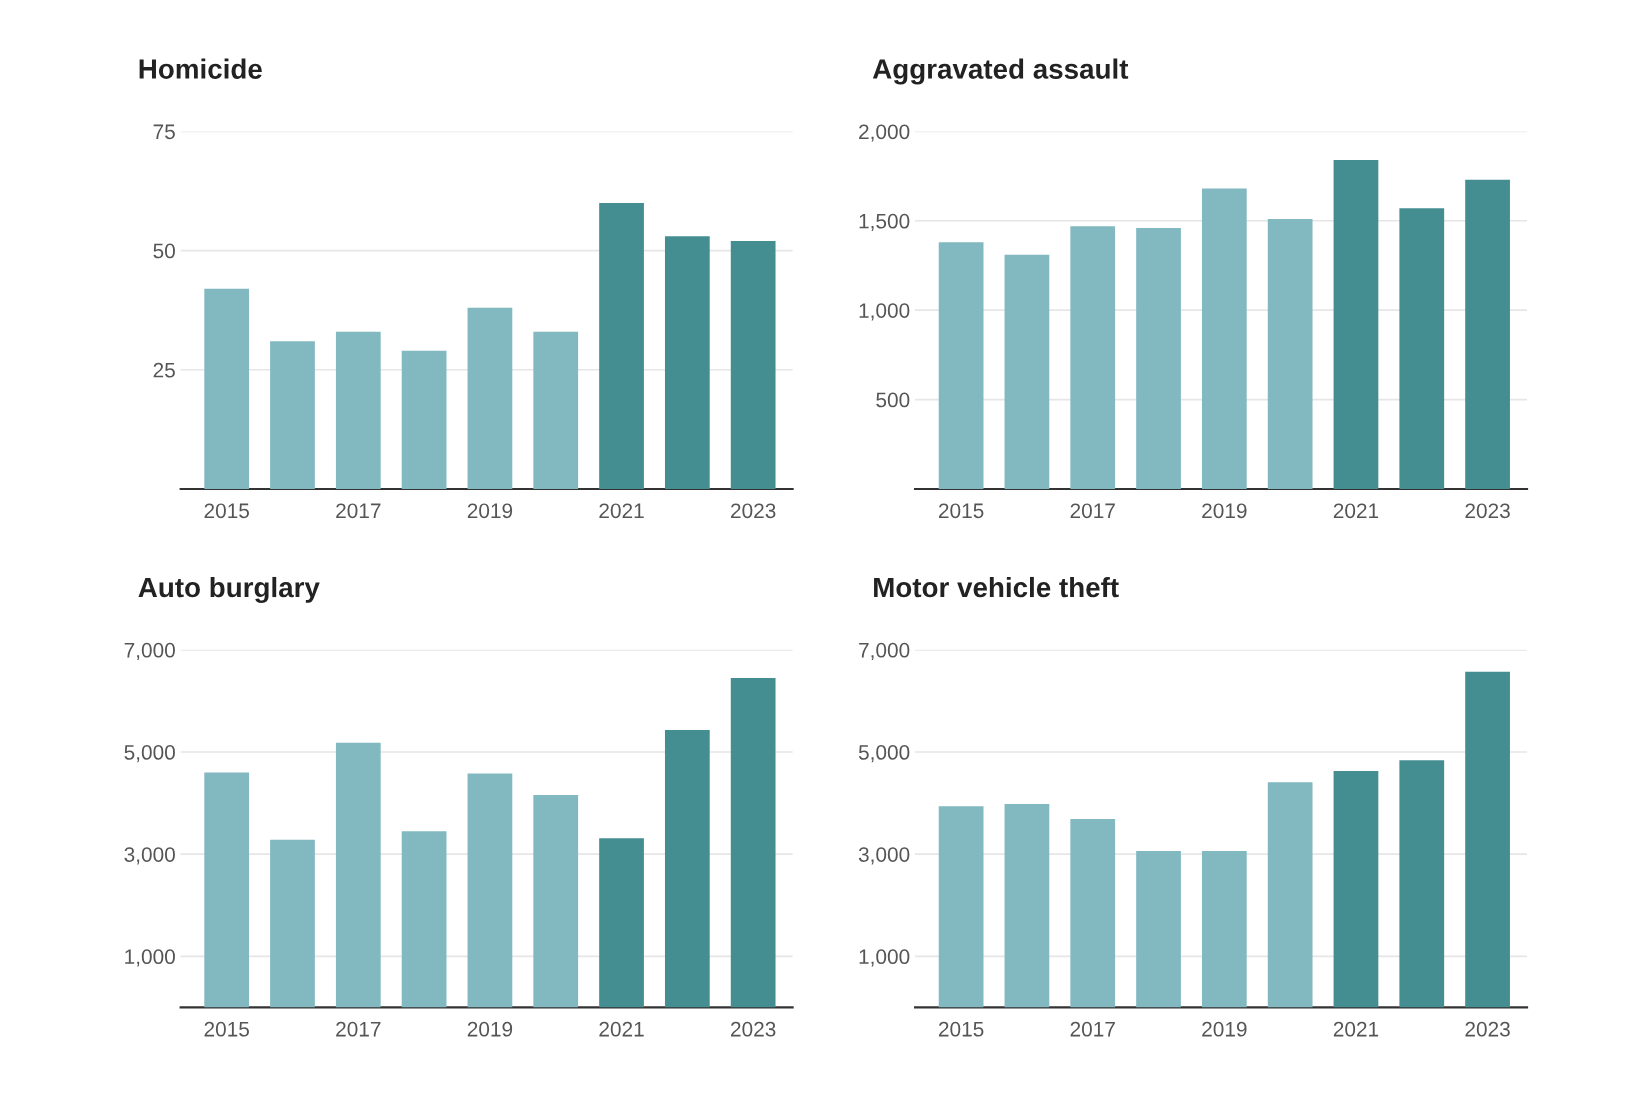 Image resolution: width=1642 pixels, height=1095 pixels. Describe the element at coordinates (996, 587) in the screenshot. I see `chart-title: Motor vehicle theft` at that location.